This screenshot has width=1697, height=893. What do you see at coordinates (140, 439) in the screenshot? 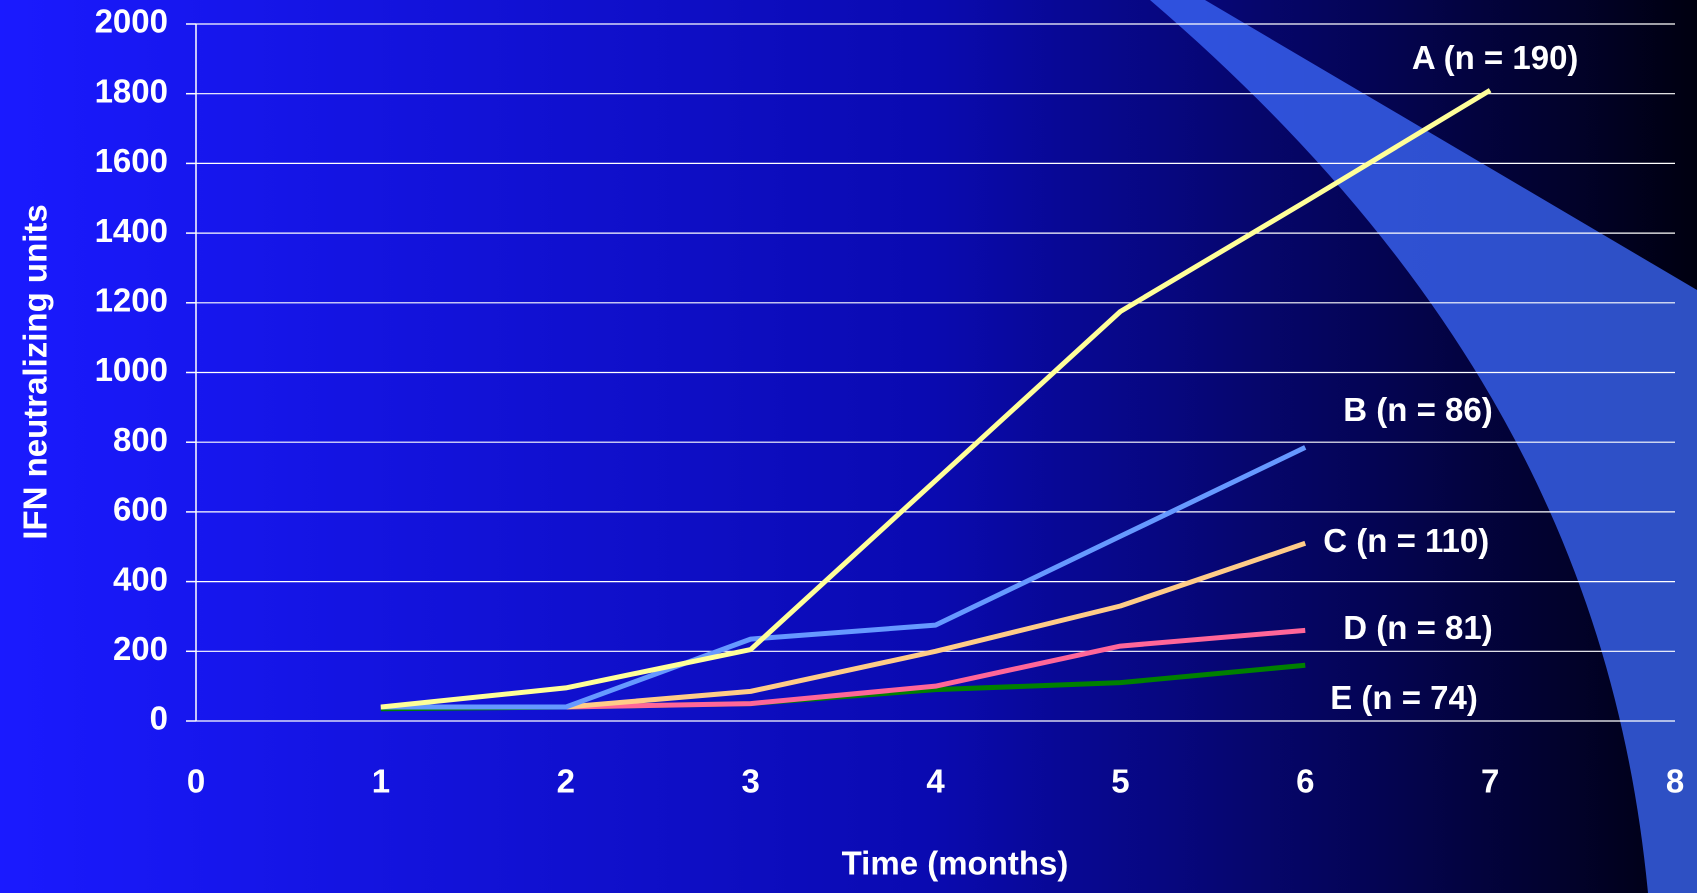
I see `y-tick-label: 800` at bounding box center [140, 439].